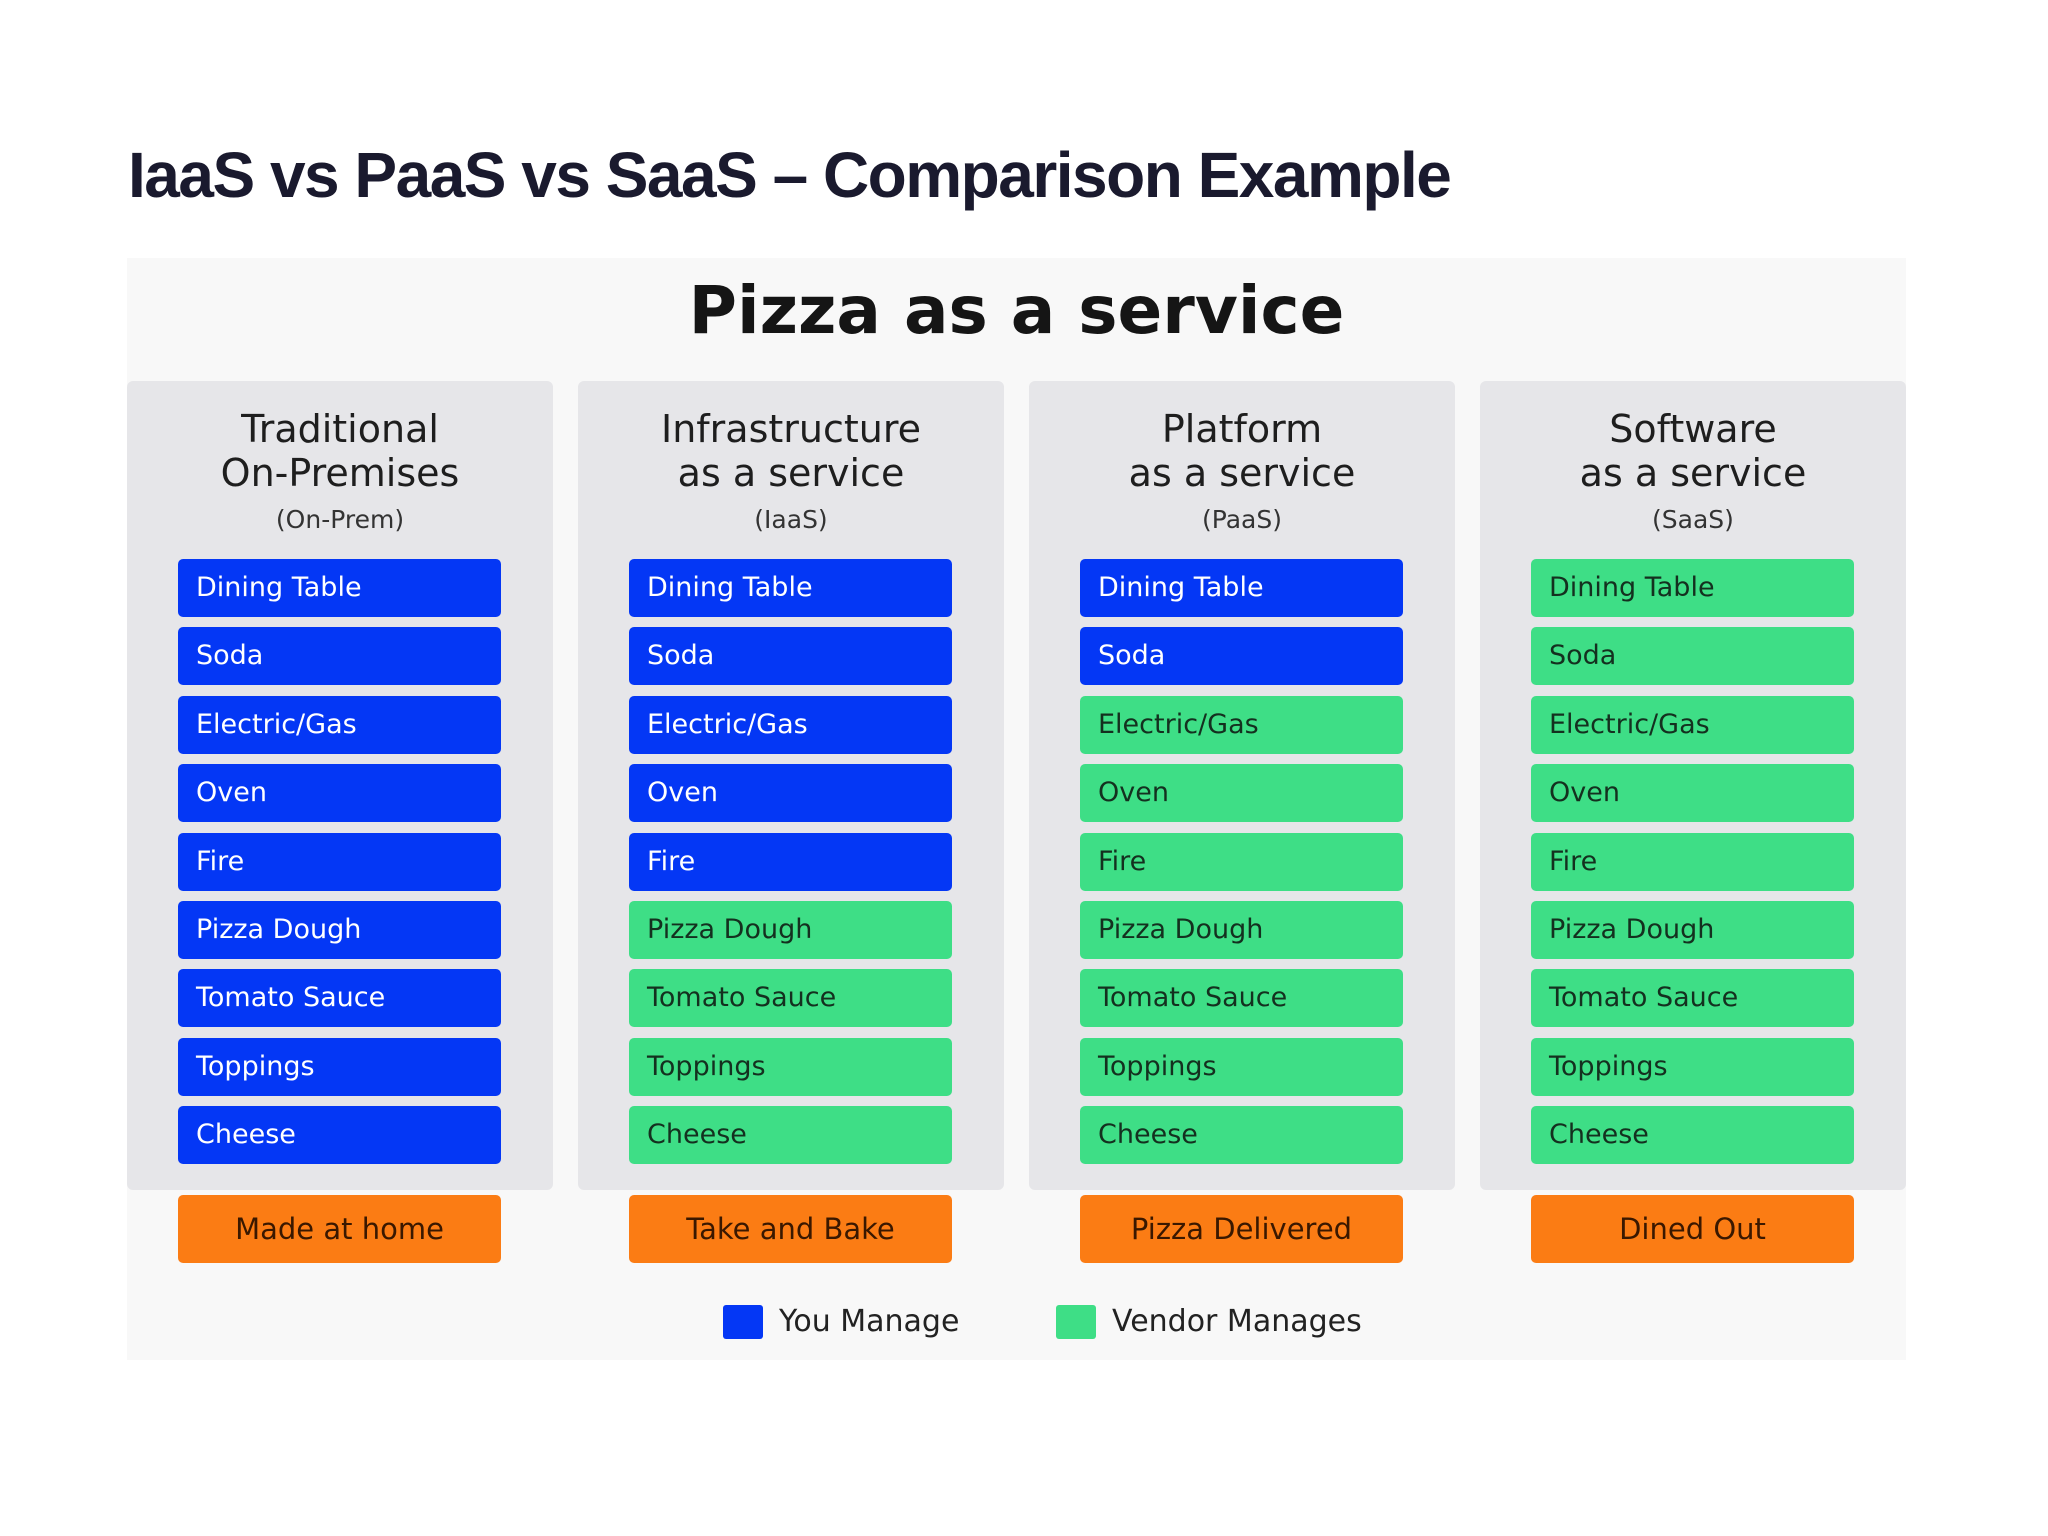  What do you see at coordinates (339, 1067) in the screenshot?
I see `item-toppings-you-manage: Toppings` at bounding box center [339, 1067].